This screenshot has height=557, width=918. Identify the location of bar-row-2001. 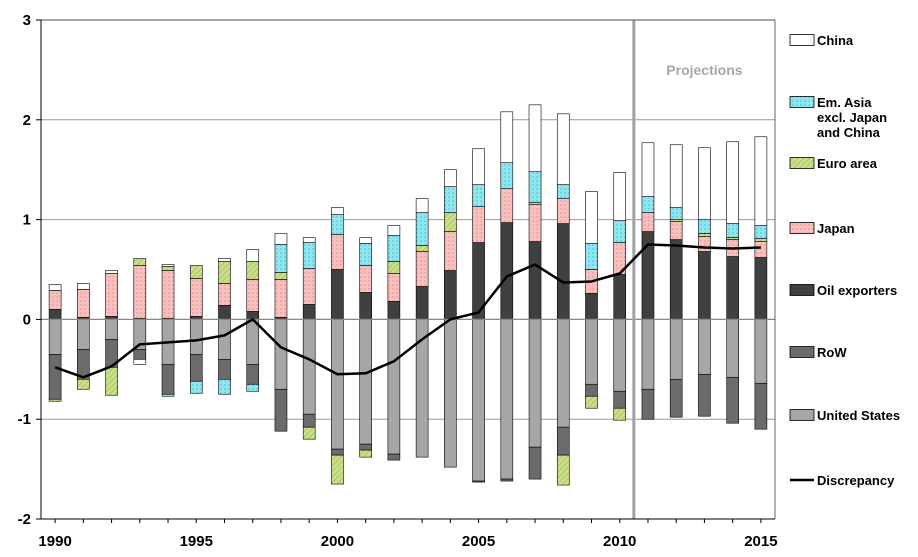
(365, 447).